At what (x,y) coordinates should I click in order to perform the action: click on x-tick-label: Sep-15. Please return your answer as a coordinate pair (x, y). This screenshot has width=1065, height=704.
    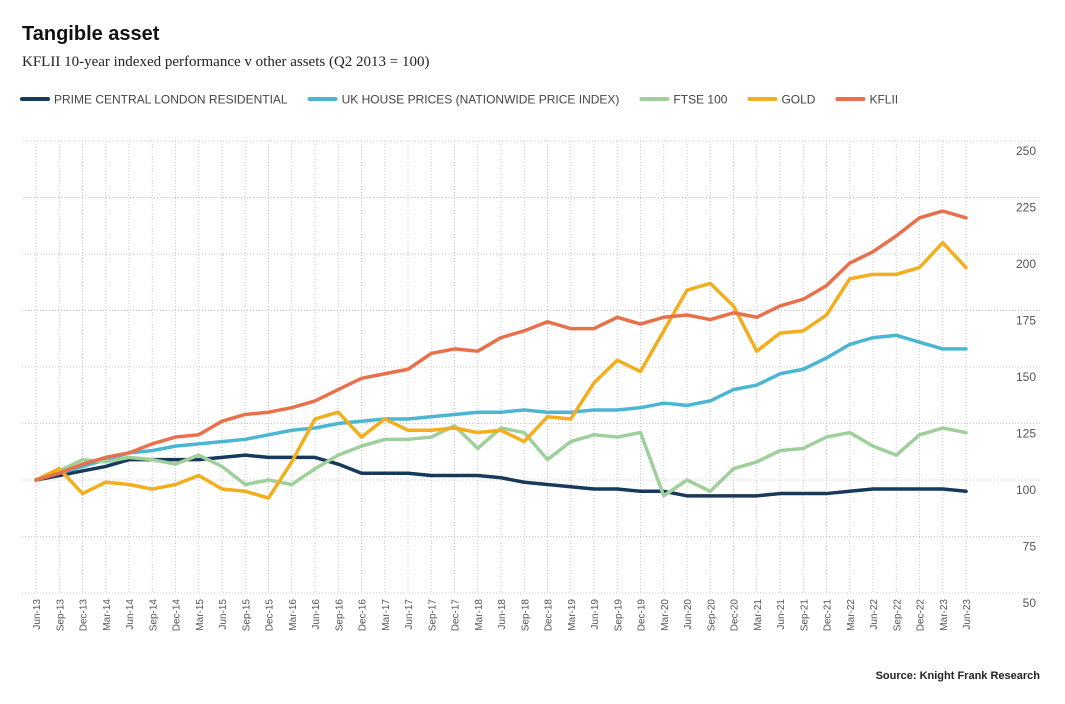
    Looking at the image, I should click on (246, 615).